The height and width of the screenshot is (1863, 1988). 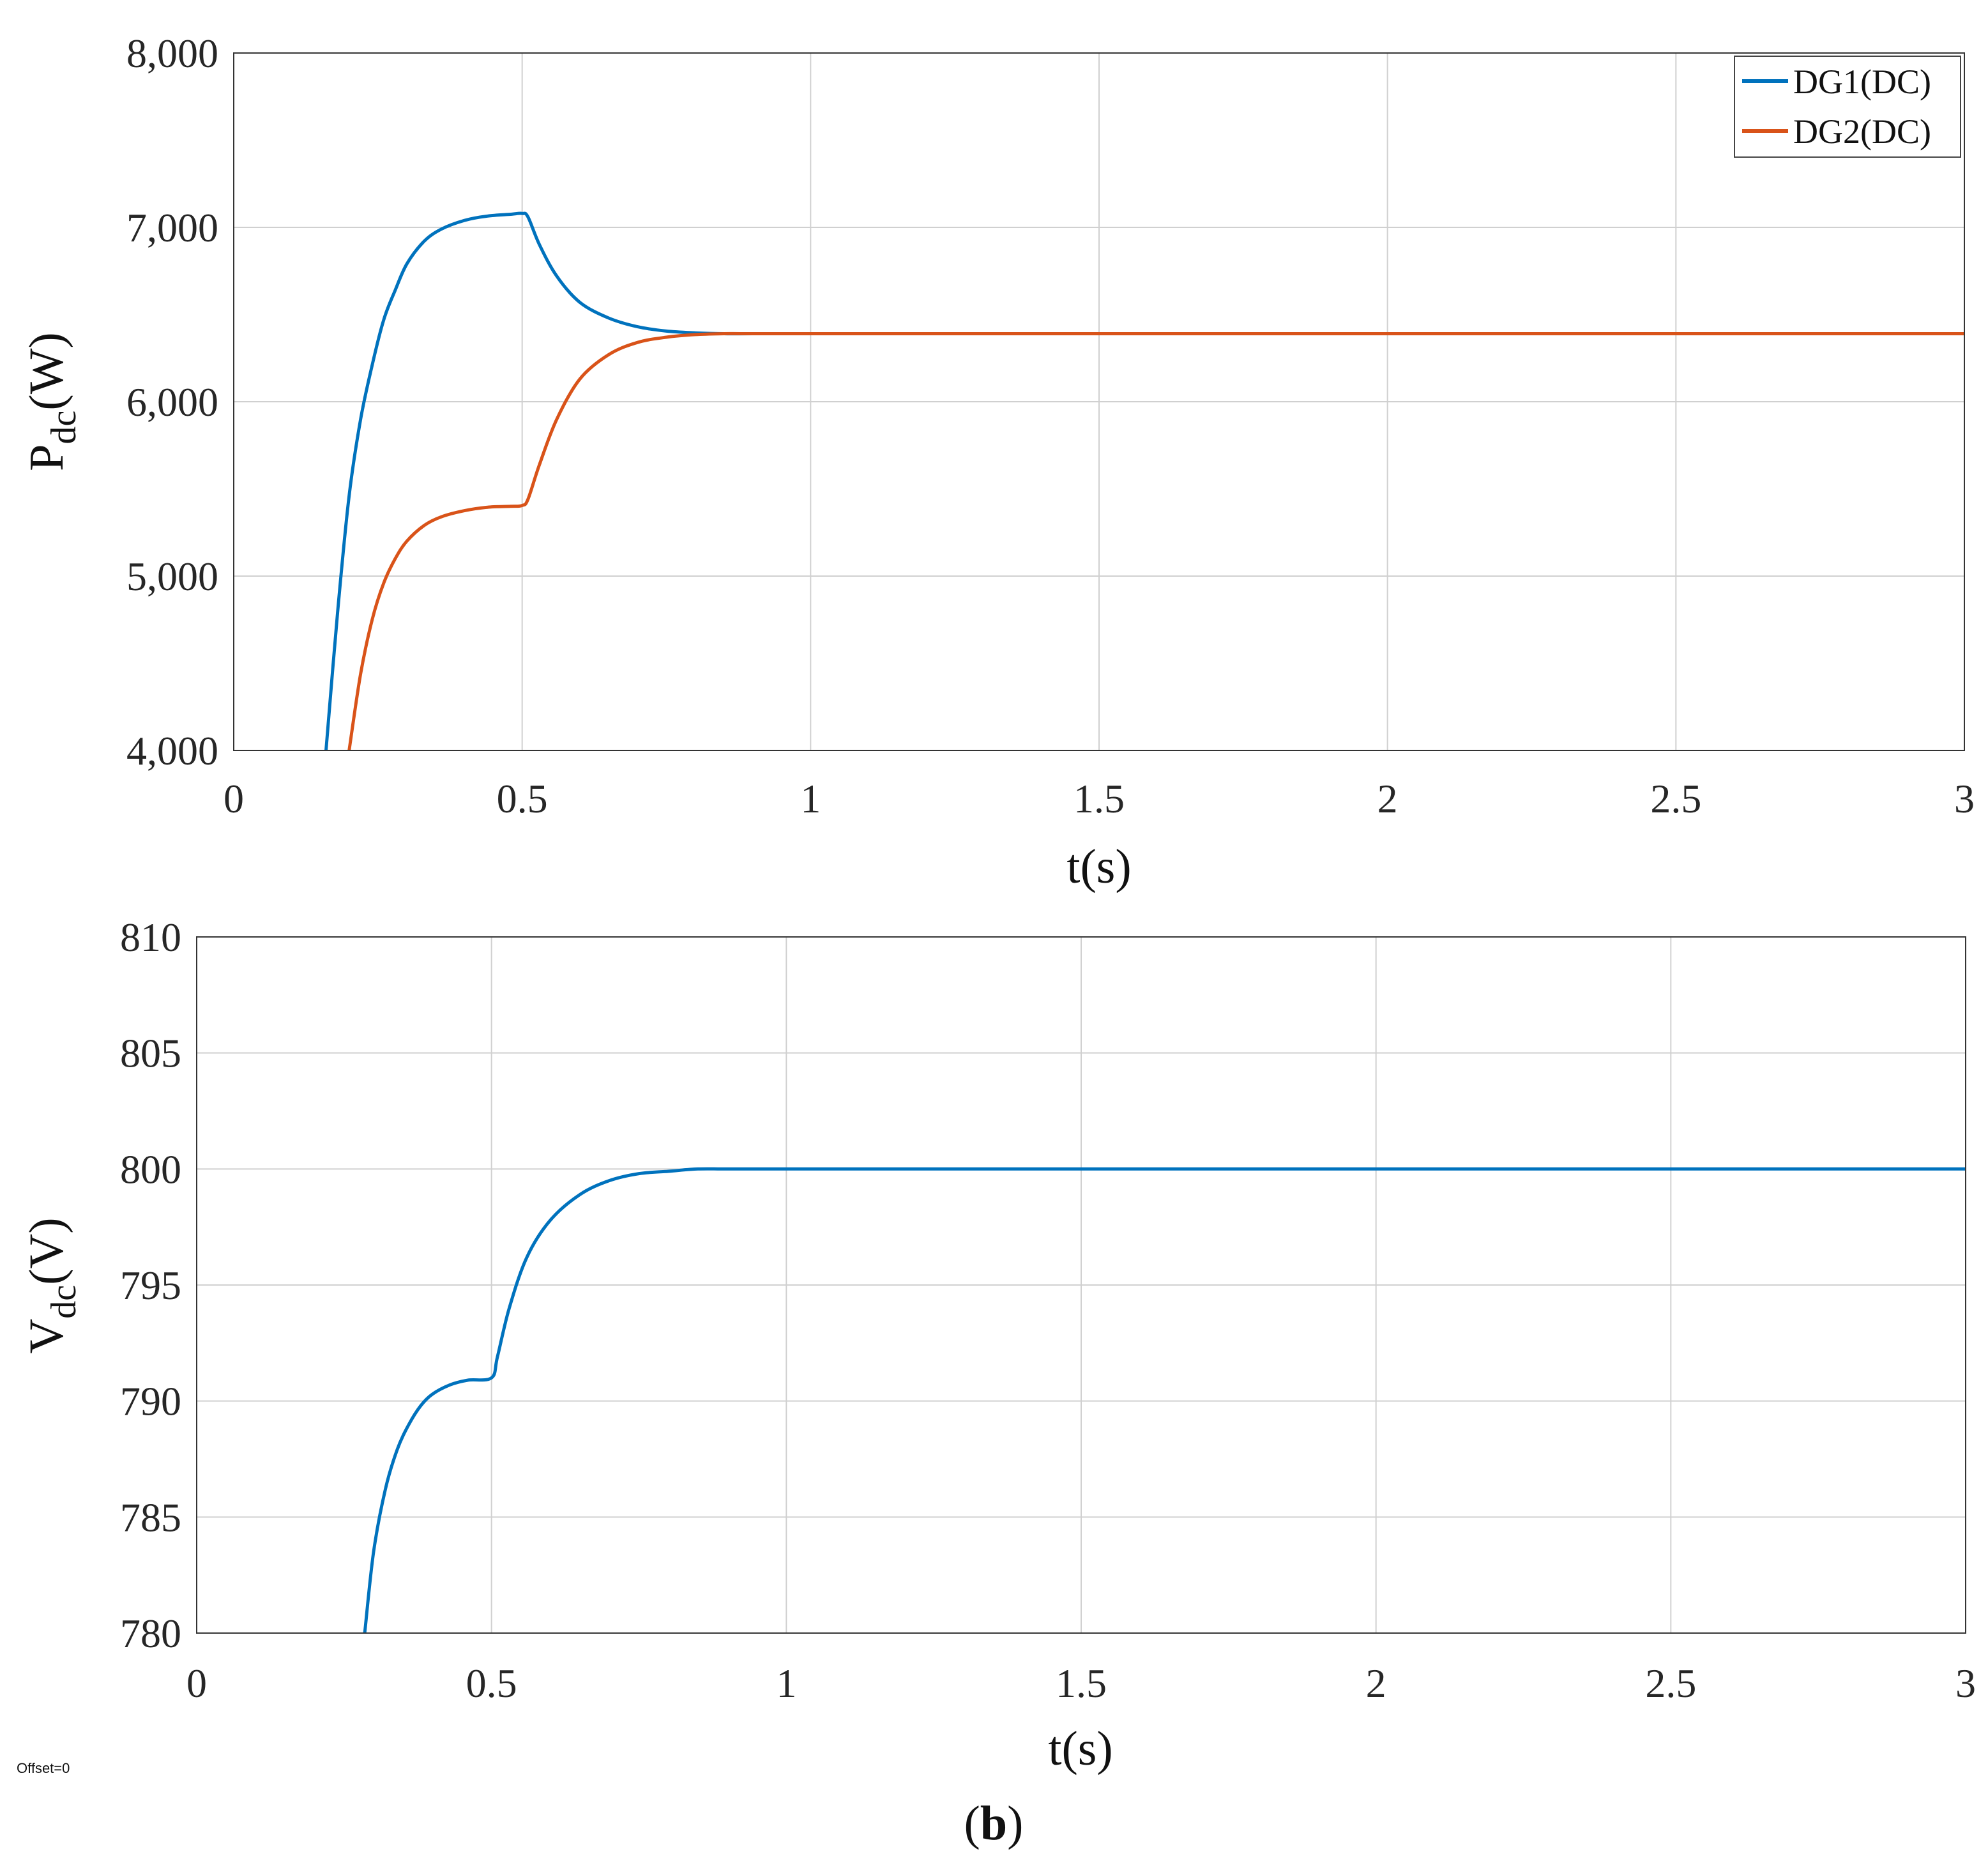 What do you see at coordinates (197, 1683) in the screenshot?
I see `voltage-chart-x-tick-label: 0` at bounding box center [197, 1683].